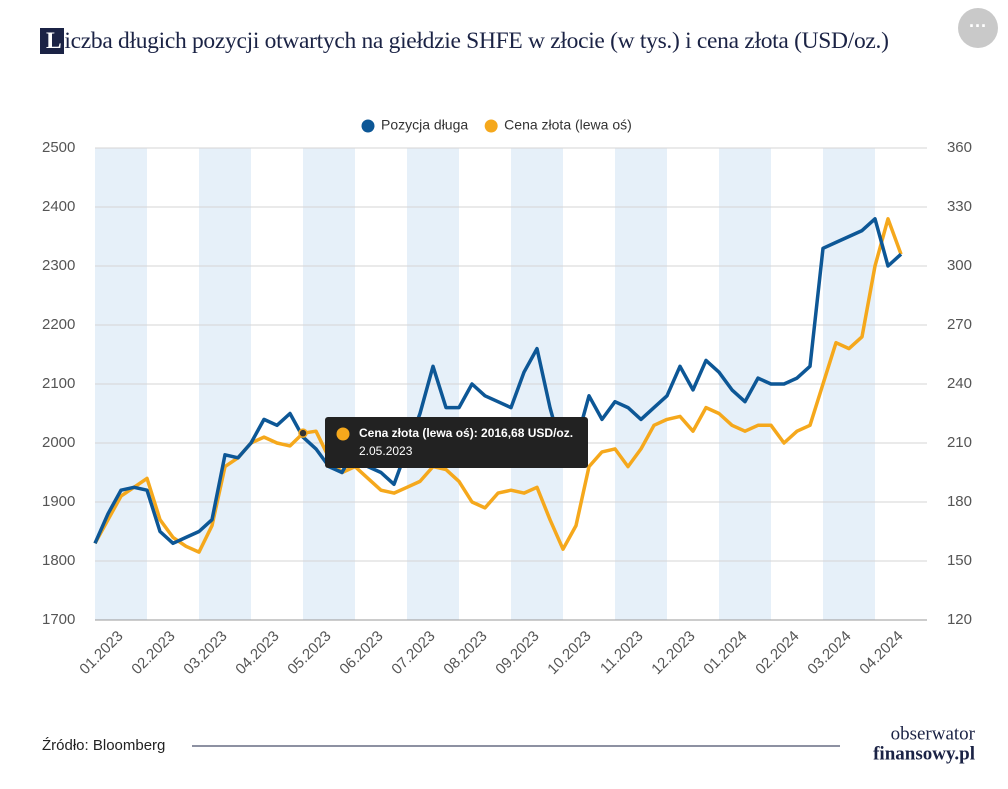 This screenshot has height=789, width=1008. Describe the element at coordinates (103, 745) in the screenshot. I see `source: Źródło: Bloomberg` at that location.